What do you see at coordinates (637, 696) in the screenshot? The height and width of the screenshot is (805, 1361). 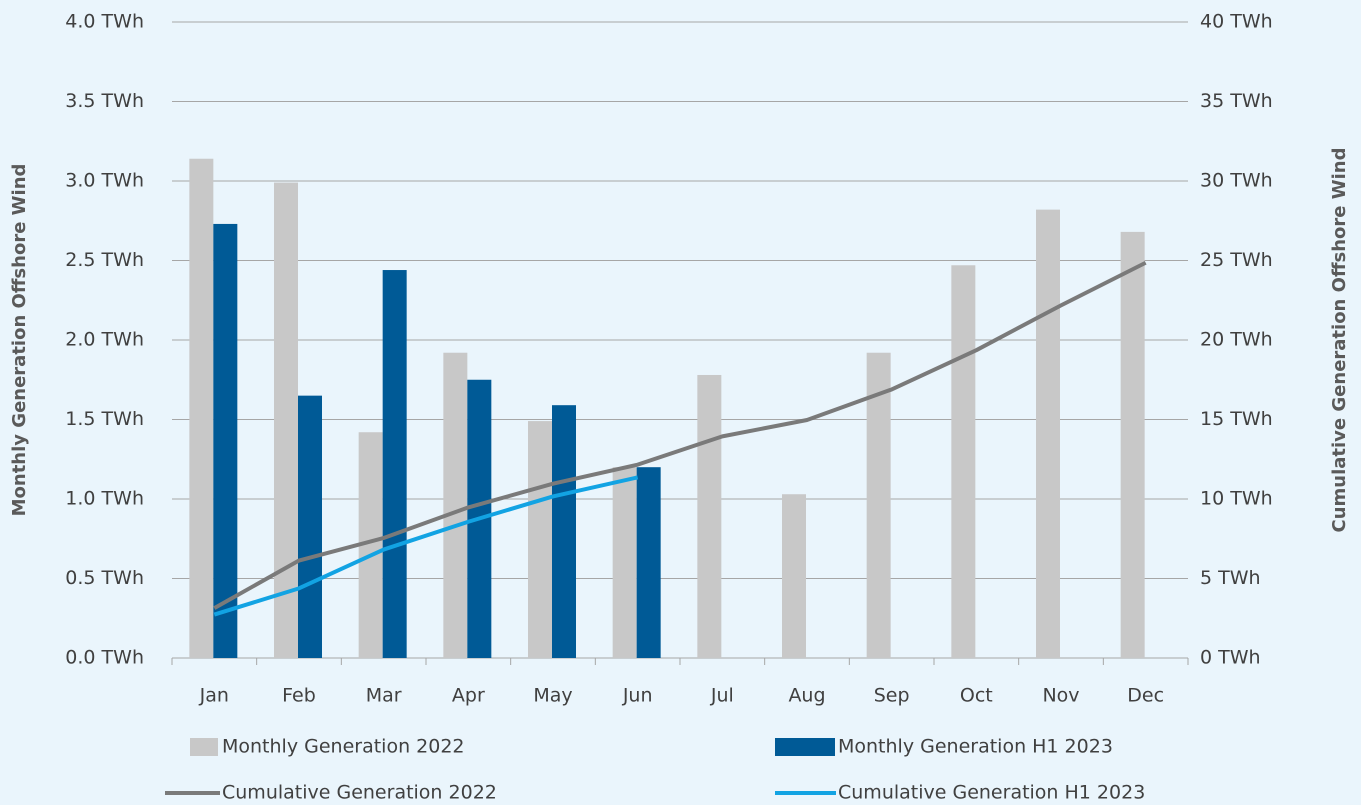 I see `x-tick-label: Jun` at bounding box center [637, 696].